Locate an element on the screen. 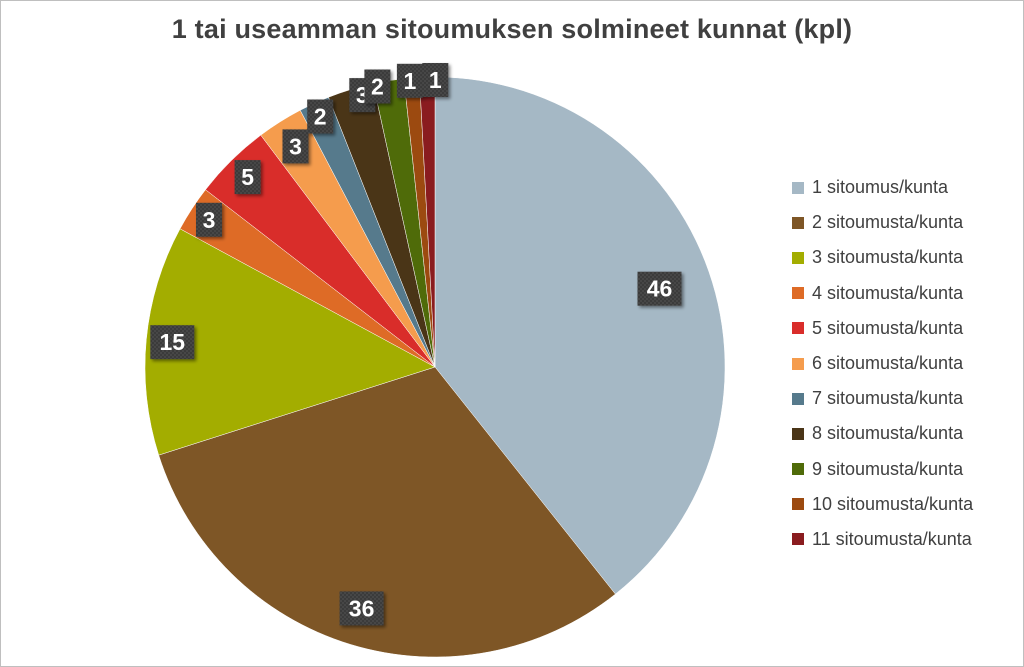 The height and width of the screenshot is (667, 1024). legend-label: 8 sitoumusta/kunta is located at coordinates (888, 433).